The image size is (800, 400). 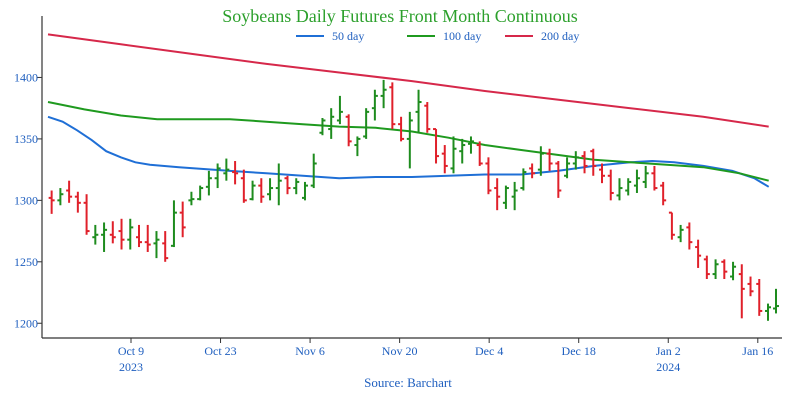 What do you see at coordinates (26, 77) in the screenshot?
I see `y-tick-label: 1400` at bounding box center [26, 77].